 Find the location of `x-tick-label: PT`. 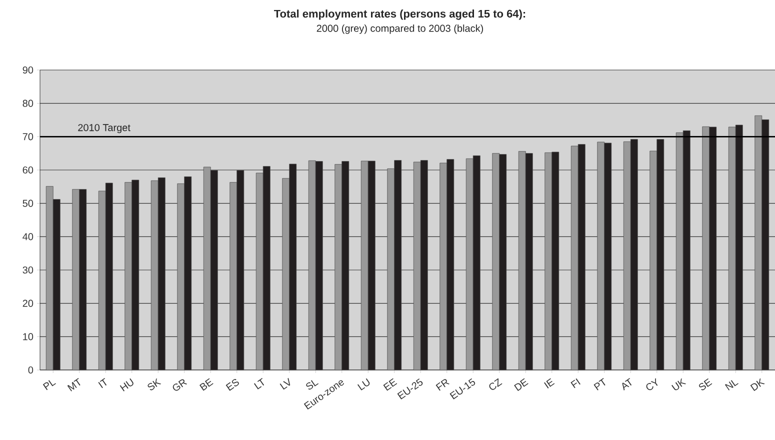

x-tick-label: PT is located at coordinates (600, 384).